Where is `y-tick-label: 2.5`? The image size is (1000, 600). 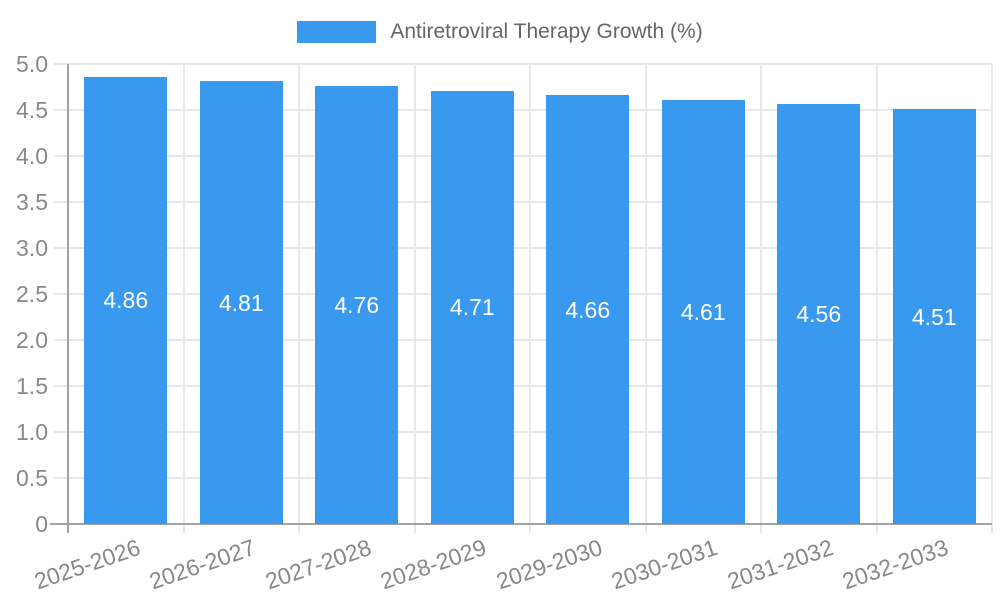
y-tick-label: 2.5 is located at coordinates (32, 294).